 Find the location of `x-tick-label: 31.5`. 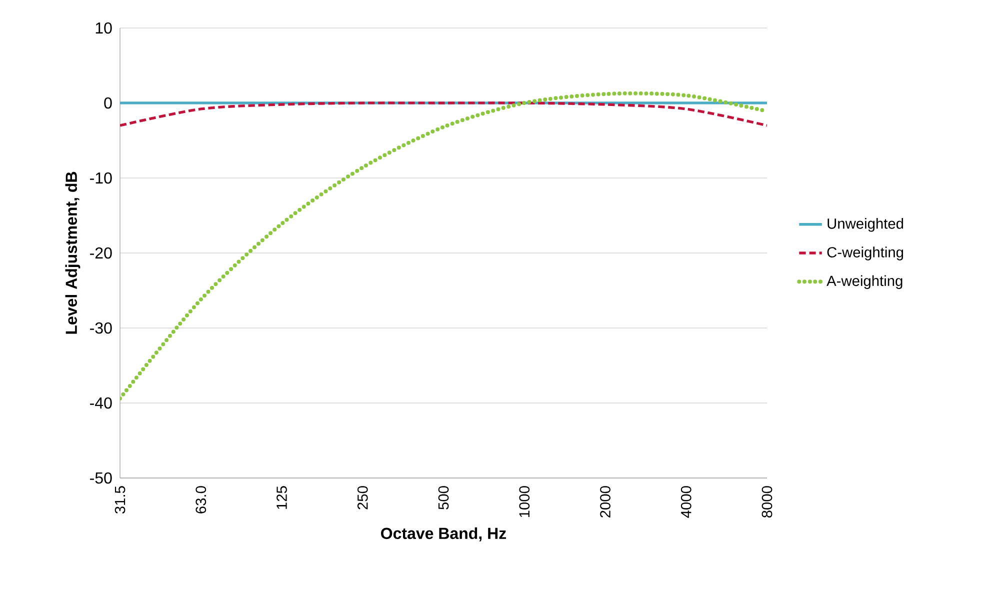

x-tick-label: 31.5 is located at coordinates (120, 500).